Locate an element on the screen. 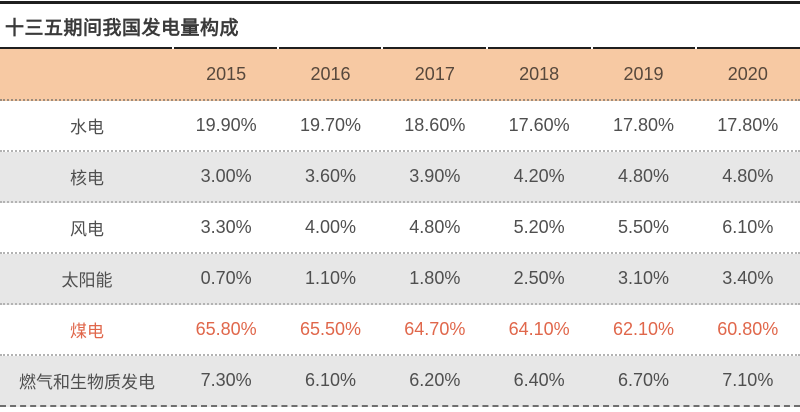  row-label: 水电 is located at coordinates (87, 127).